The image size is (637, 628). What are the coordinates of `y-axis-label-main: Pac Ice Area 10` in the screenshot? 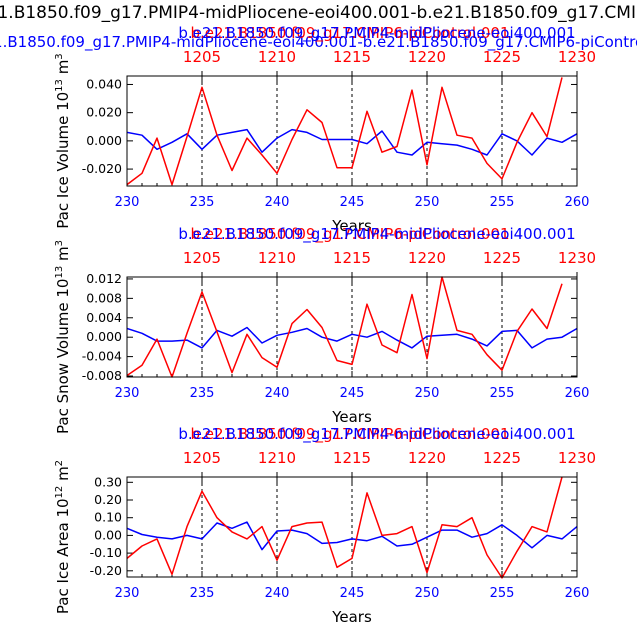 It's located at (63, 556).